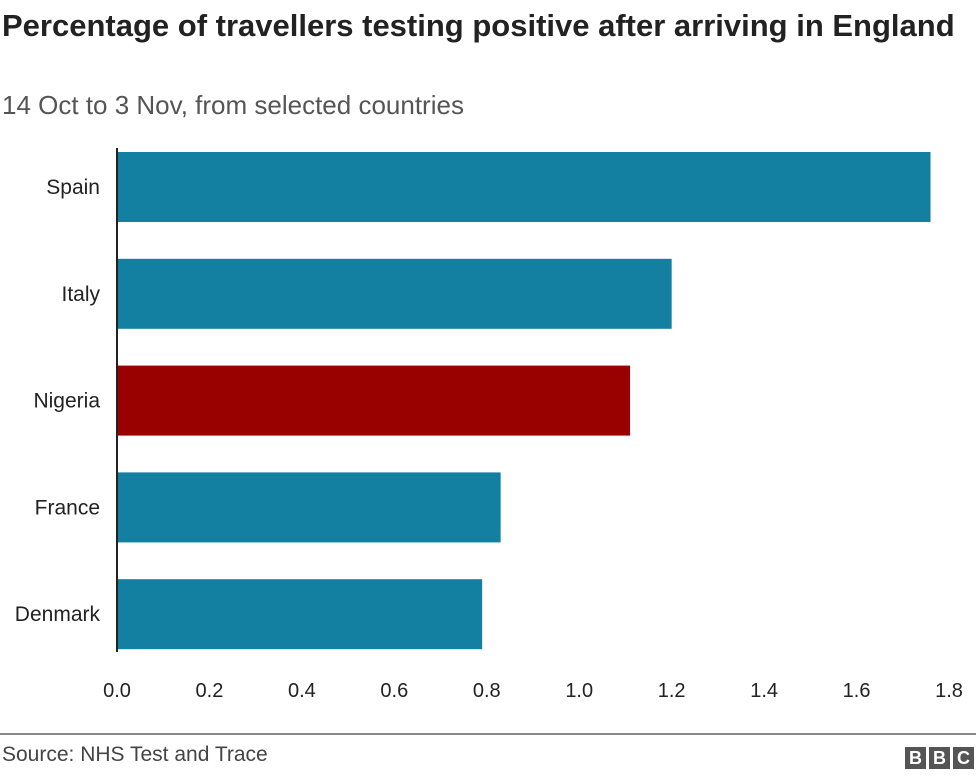 Image resolution: width=976 pixels, height=776 pixels. I want to click on bar-spain, so click(524, 187).